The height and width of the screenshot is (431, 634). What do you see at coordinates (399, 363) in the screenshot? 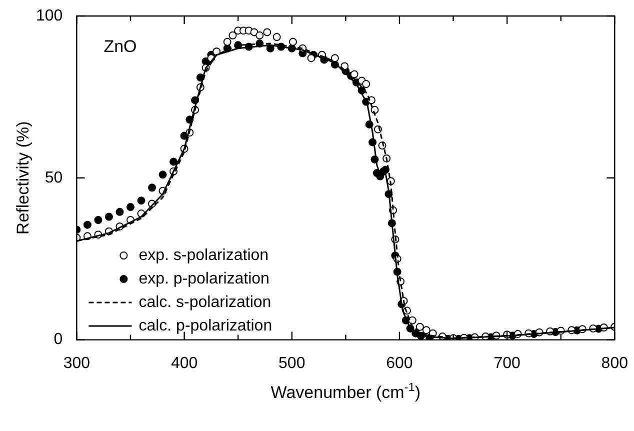
I see `x-tick-label: 600` at bounding box center [399, 363].